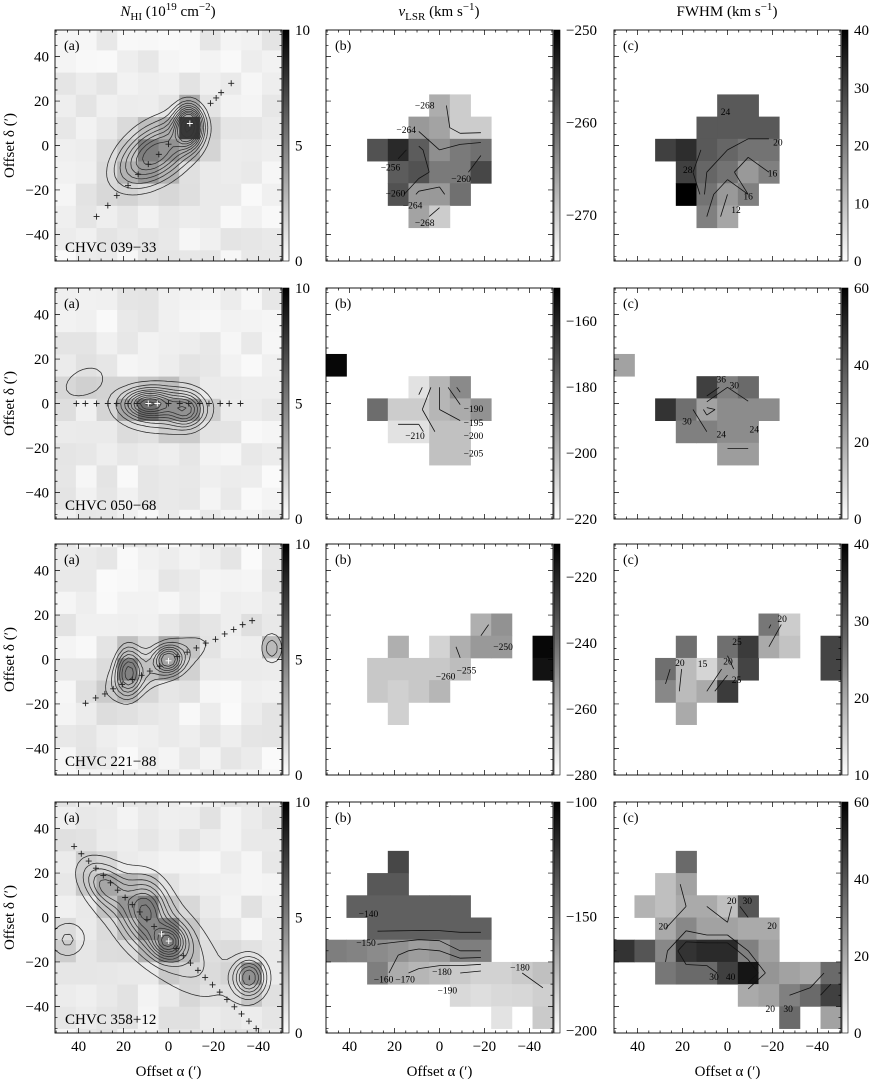 The height and width of the screenshot is (1084, 872). What do you see at coordinates (169, 133) in the screenshot?
I see `map-area` at bounding box center [169, 133].